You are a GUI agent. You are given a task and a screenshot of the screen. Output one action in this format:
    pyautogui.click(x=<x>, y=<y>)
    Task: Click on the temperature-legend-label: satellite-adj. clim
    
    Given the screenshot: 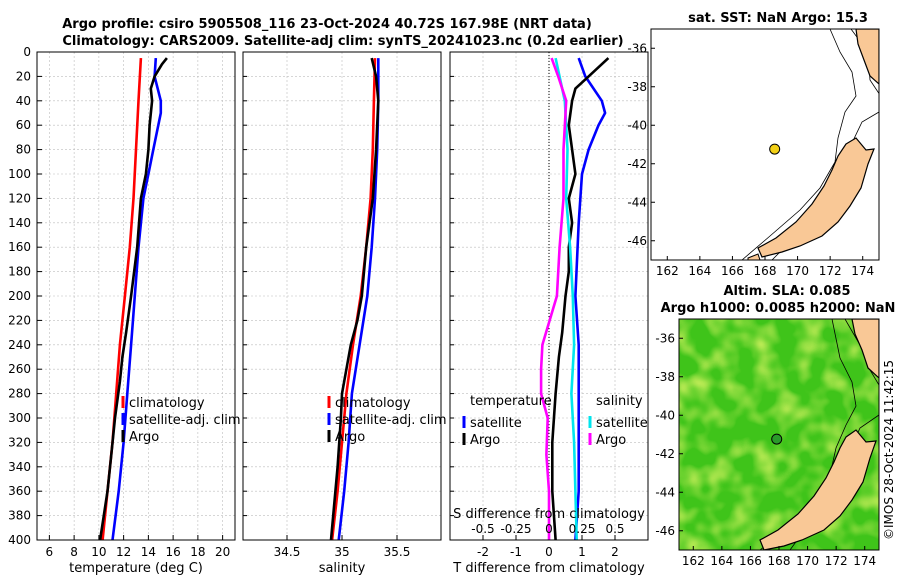 What is the action you would take?
    pyautogui.click(x=185, y=420)
    